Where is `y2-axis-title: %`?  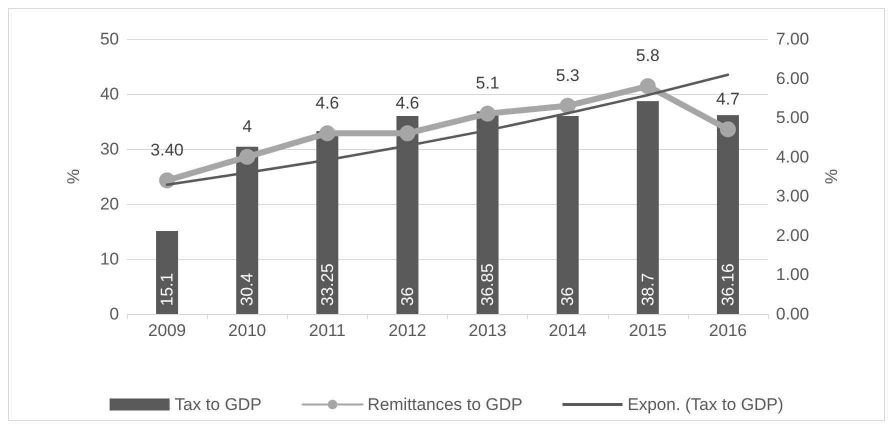 y2-axis-title: % is located at coordinates (831, 176).